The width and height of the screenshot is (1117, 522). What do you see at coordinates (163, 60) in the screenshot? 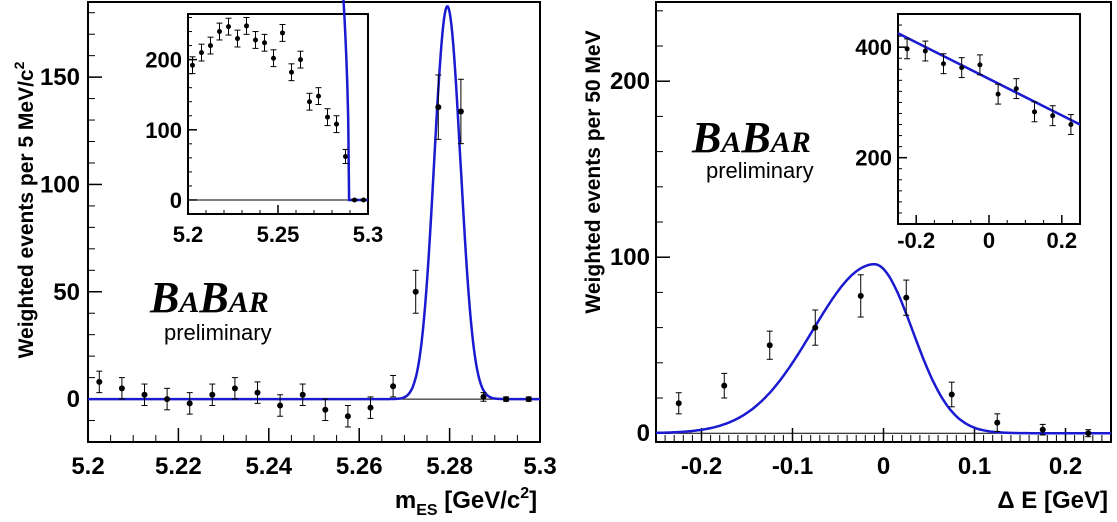
I see `left-inset-y-tick-label: 200` at bounding box center [163, 60].